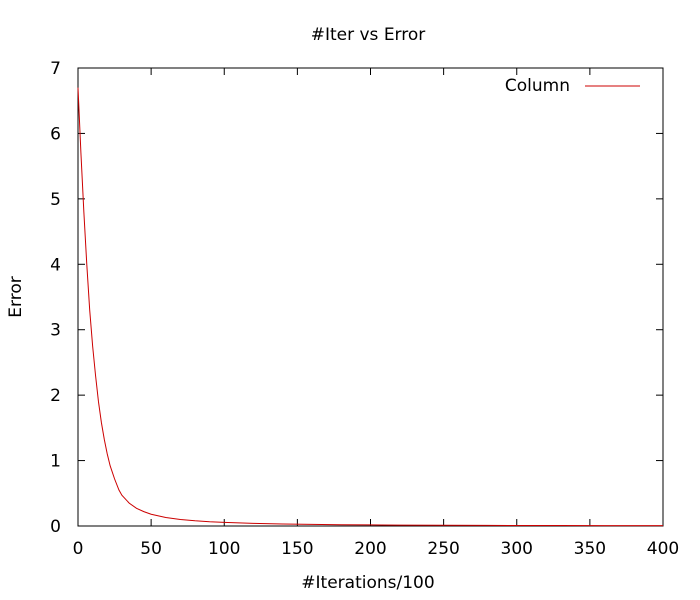 The image size is (700, 600). Describe the element at coordinates (55, 69) in the screenshot. I see `y-tick-label-7: 7` at that location.